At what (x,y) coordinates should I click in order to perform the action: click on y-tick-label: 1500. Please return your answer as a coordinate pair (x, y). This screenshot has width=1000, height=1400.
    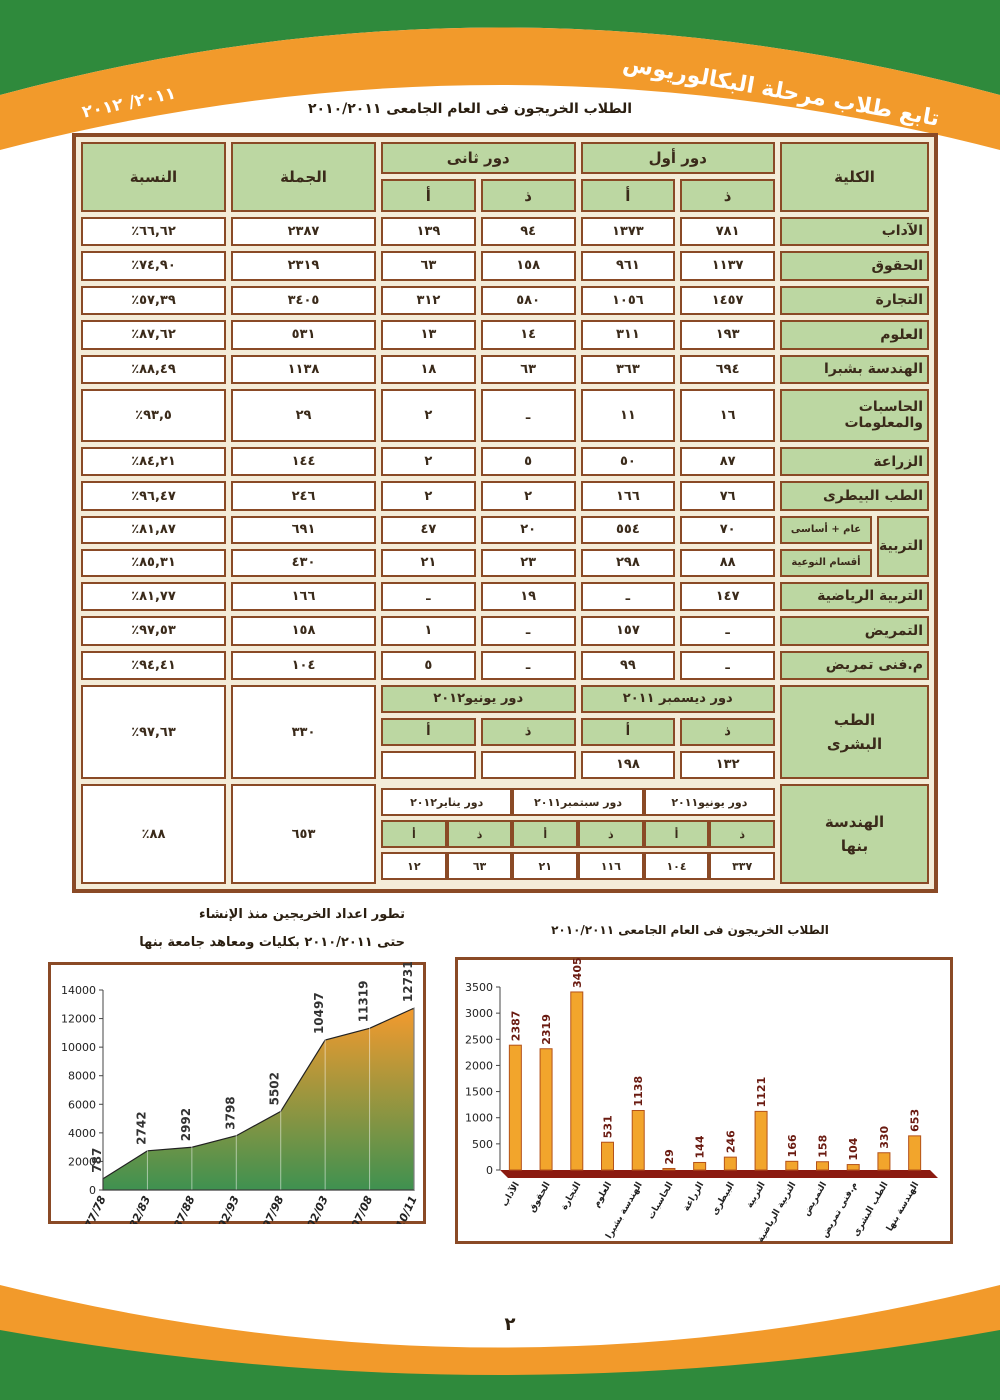
    Looking at the image, I should click on (479, 1092).